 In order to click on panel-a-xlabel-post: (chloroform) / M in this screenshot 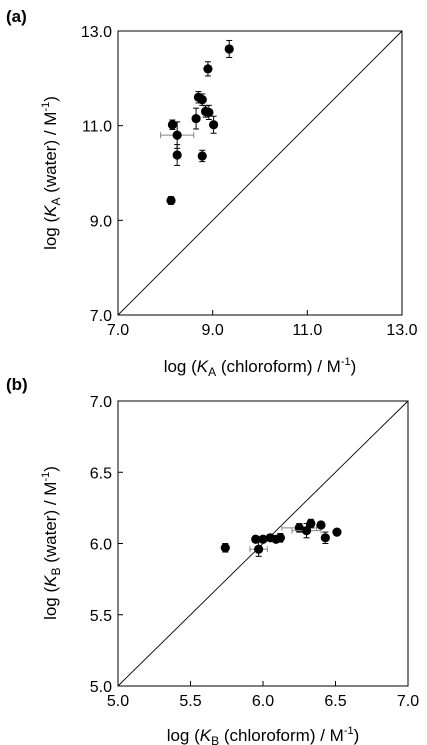, I will do `click(278, 366)`.